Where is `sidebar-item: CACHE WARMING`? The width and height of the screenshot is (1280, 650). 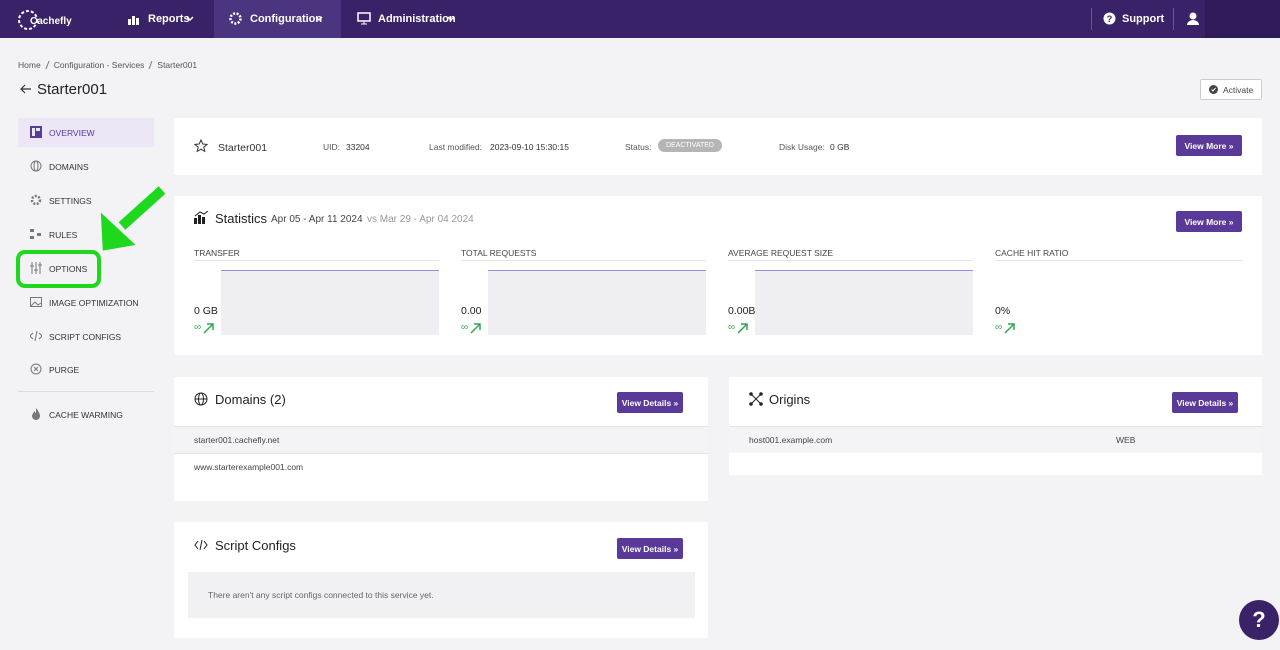
sidebar-item: CACHE WARMING is located at coordinates (86, 414).